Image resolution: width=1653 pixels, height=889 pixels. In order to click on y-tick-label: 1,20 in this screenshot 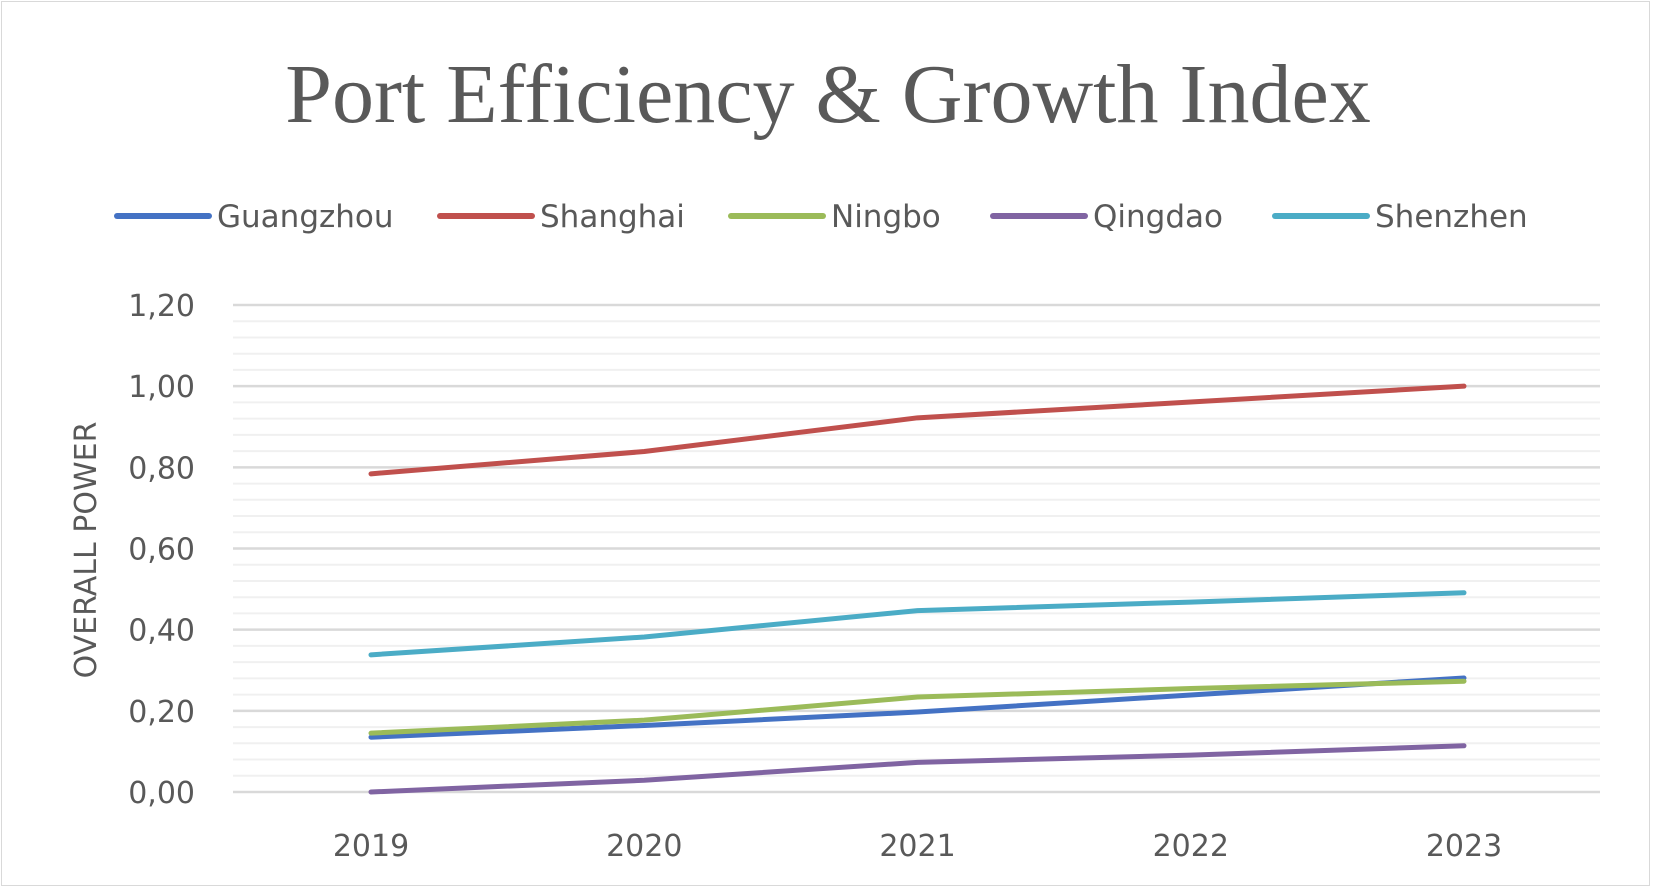, I will do `click(161, 306)`.